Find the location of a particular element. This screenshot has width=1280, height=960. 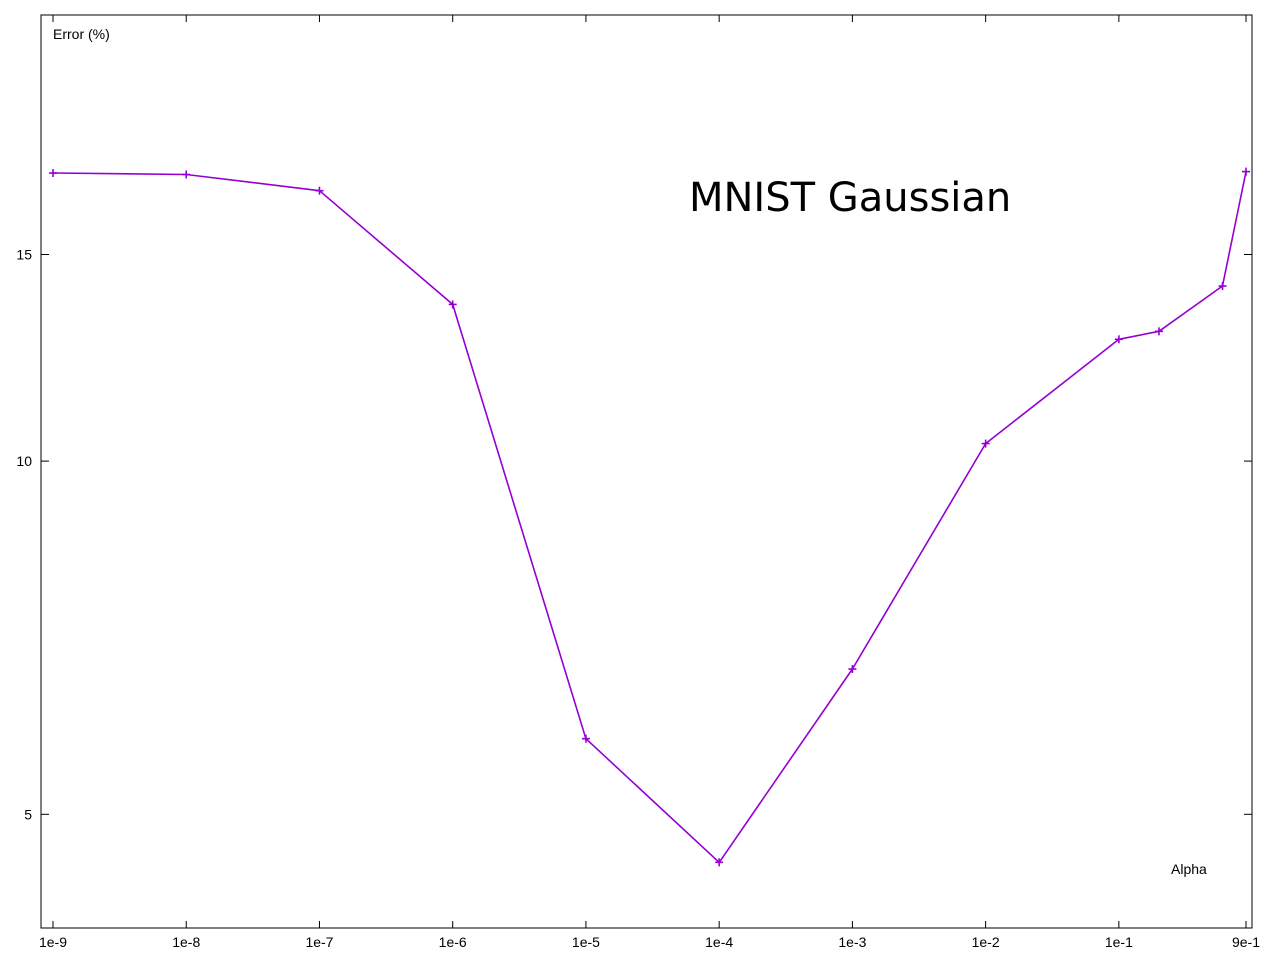

x-tick-label: 1e-8 is located at coordinates (186, 942).